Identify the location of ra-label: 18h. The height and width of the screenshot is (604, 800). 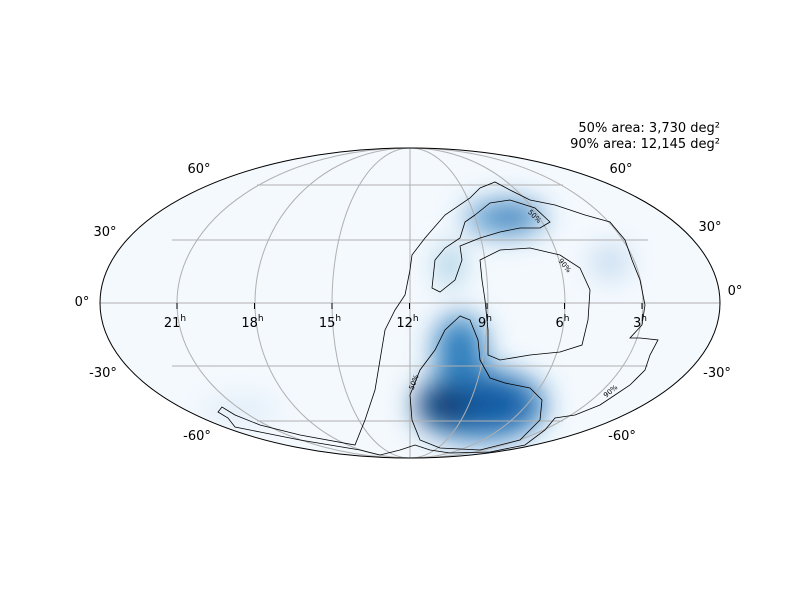
(252, 322).